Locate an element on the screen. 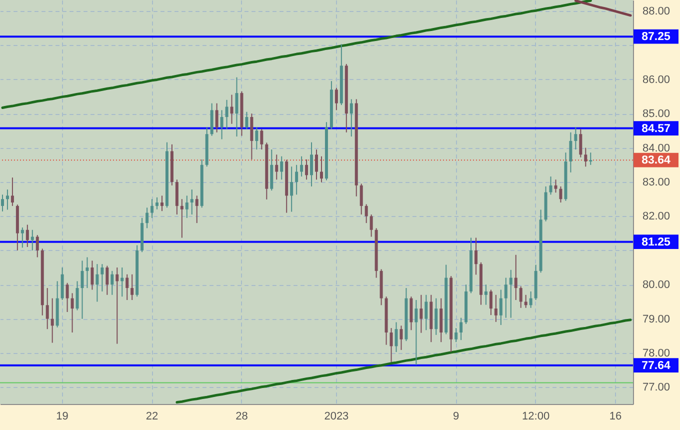 The width and height of the screenshot is (680, 430). ref-line-label: 77.64 is located at coordinates (656, 366).